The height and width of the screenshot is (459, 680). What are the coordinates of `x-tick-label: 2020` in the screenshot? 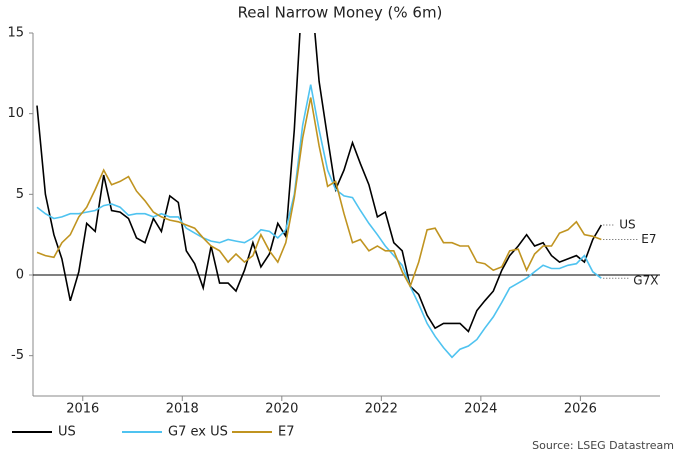 It's located at (281, 409).